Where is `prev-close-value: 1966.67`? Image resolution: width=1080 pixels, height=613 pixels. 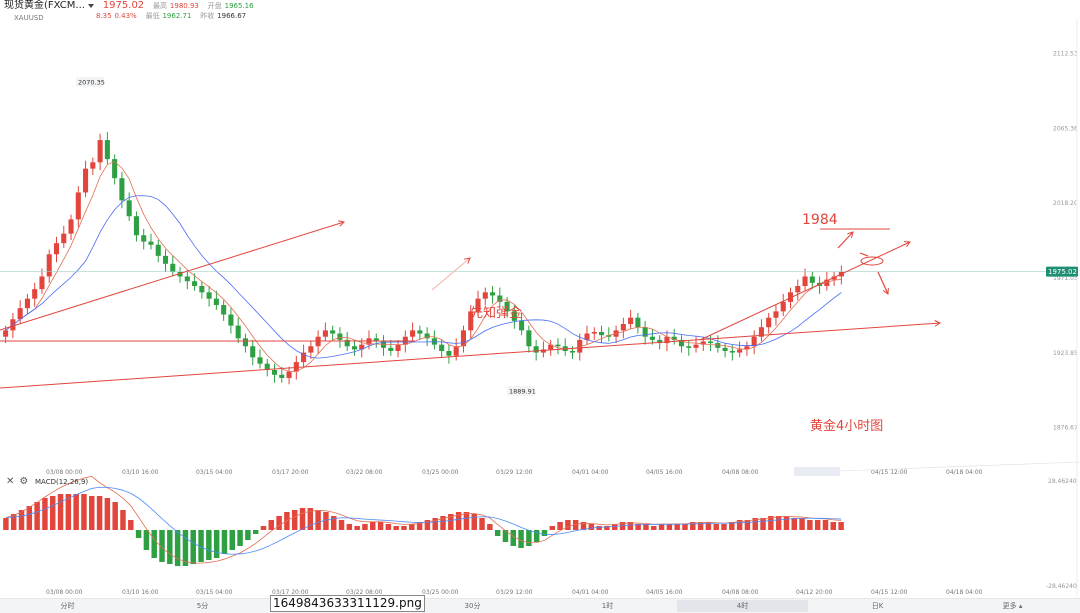
prev-close-value: 1966.67 is located at coordinates (232, 16).